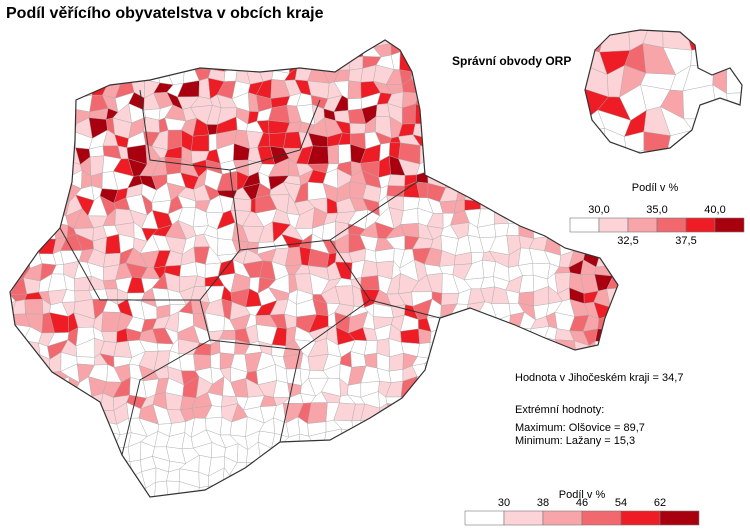  Describe the element at coordinates (582, 503) in the screenshot. I see `legend-label: 46` at that location.